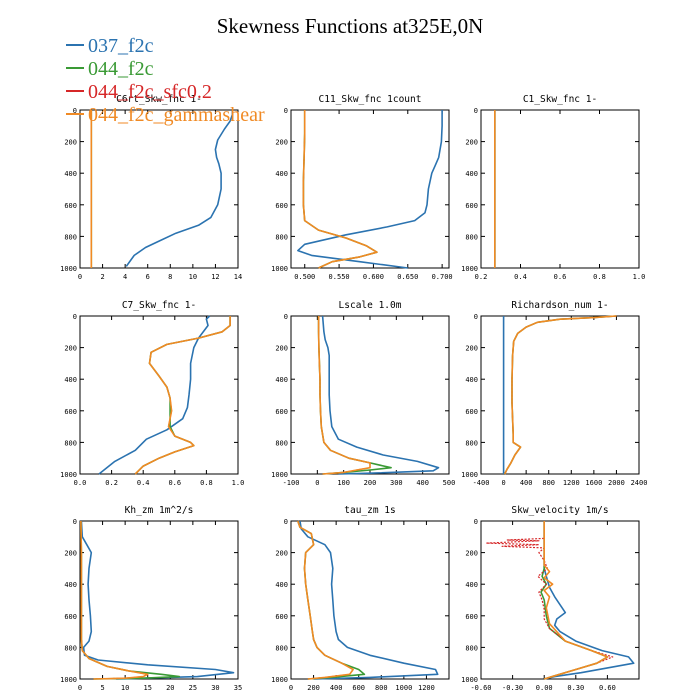 The width and height of the screenshot is (700, 700). I want to click on legend-label: 044_f2c_sfc0.2, so click(150, 92).